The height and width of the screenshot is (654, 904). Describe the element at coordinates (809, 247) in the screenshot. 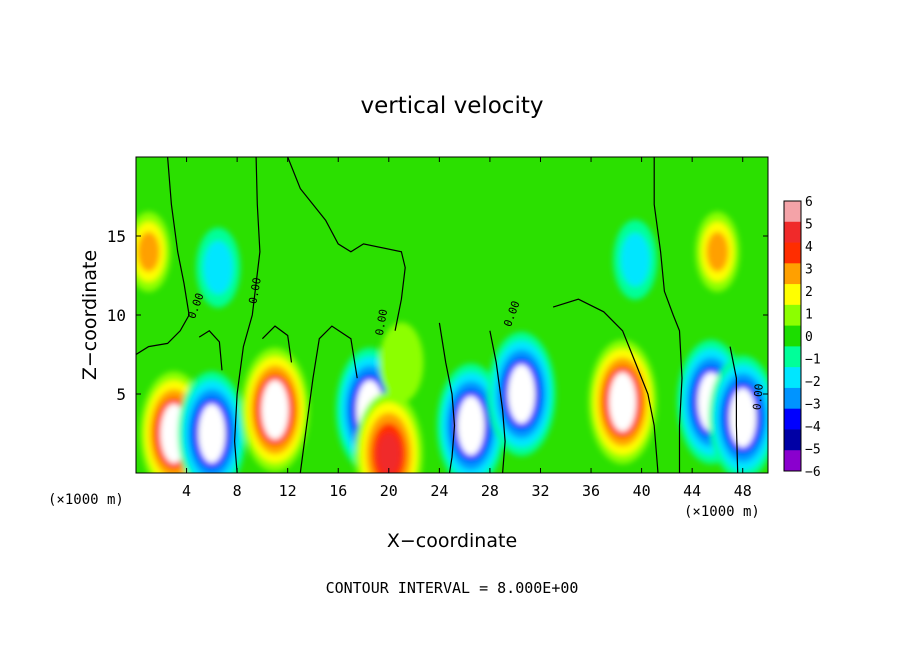

I see `colorbar-tick-label: 4` at that location.